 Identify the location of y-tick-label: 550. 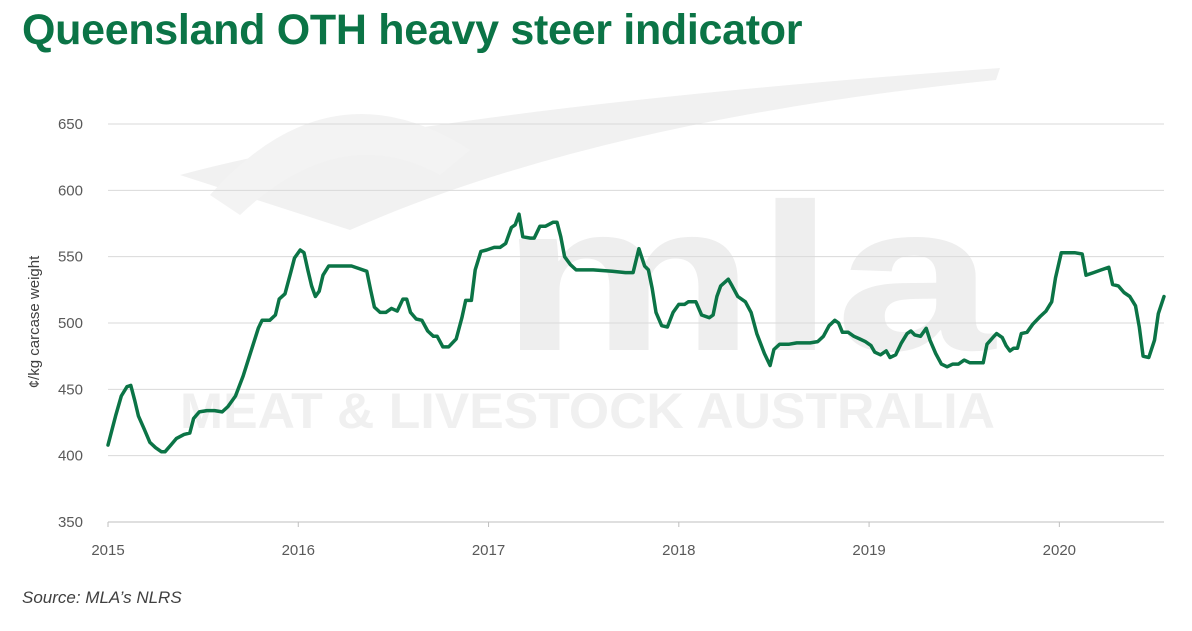
(70, 257).